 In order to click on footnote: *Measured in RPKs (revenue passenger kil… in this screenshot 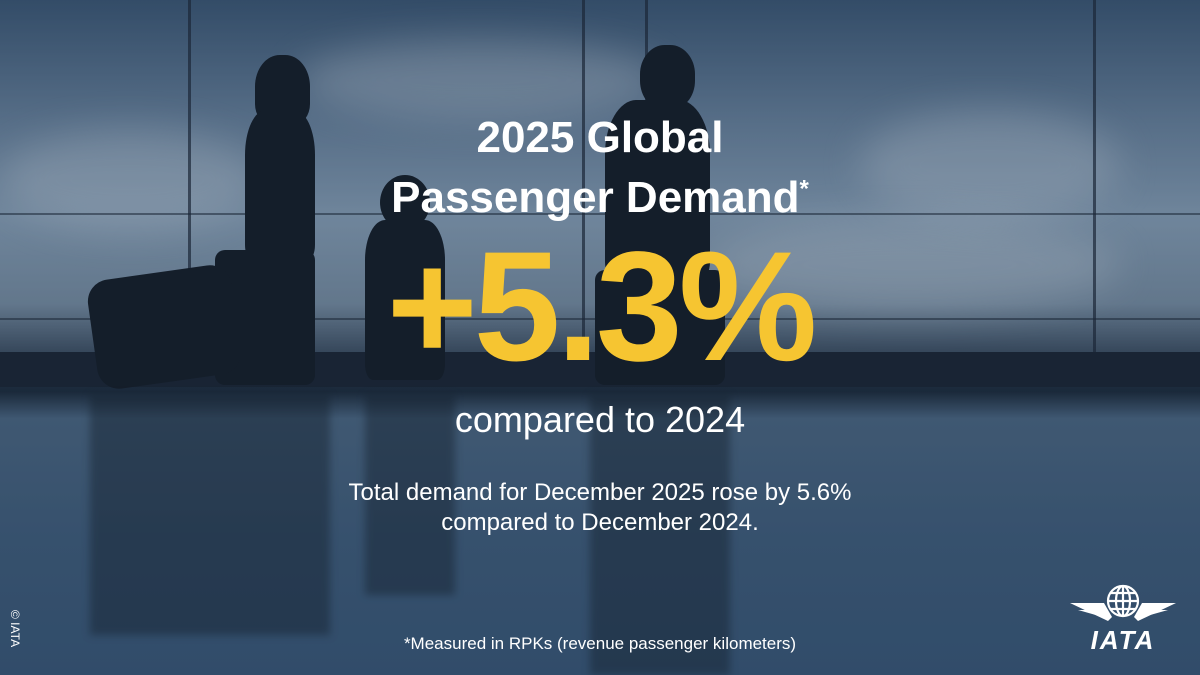, I will do `click(600, 643)`.